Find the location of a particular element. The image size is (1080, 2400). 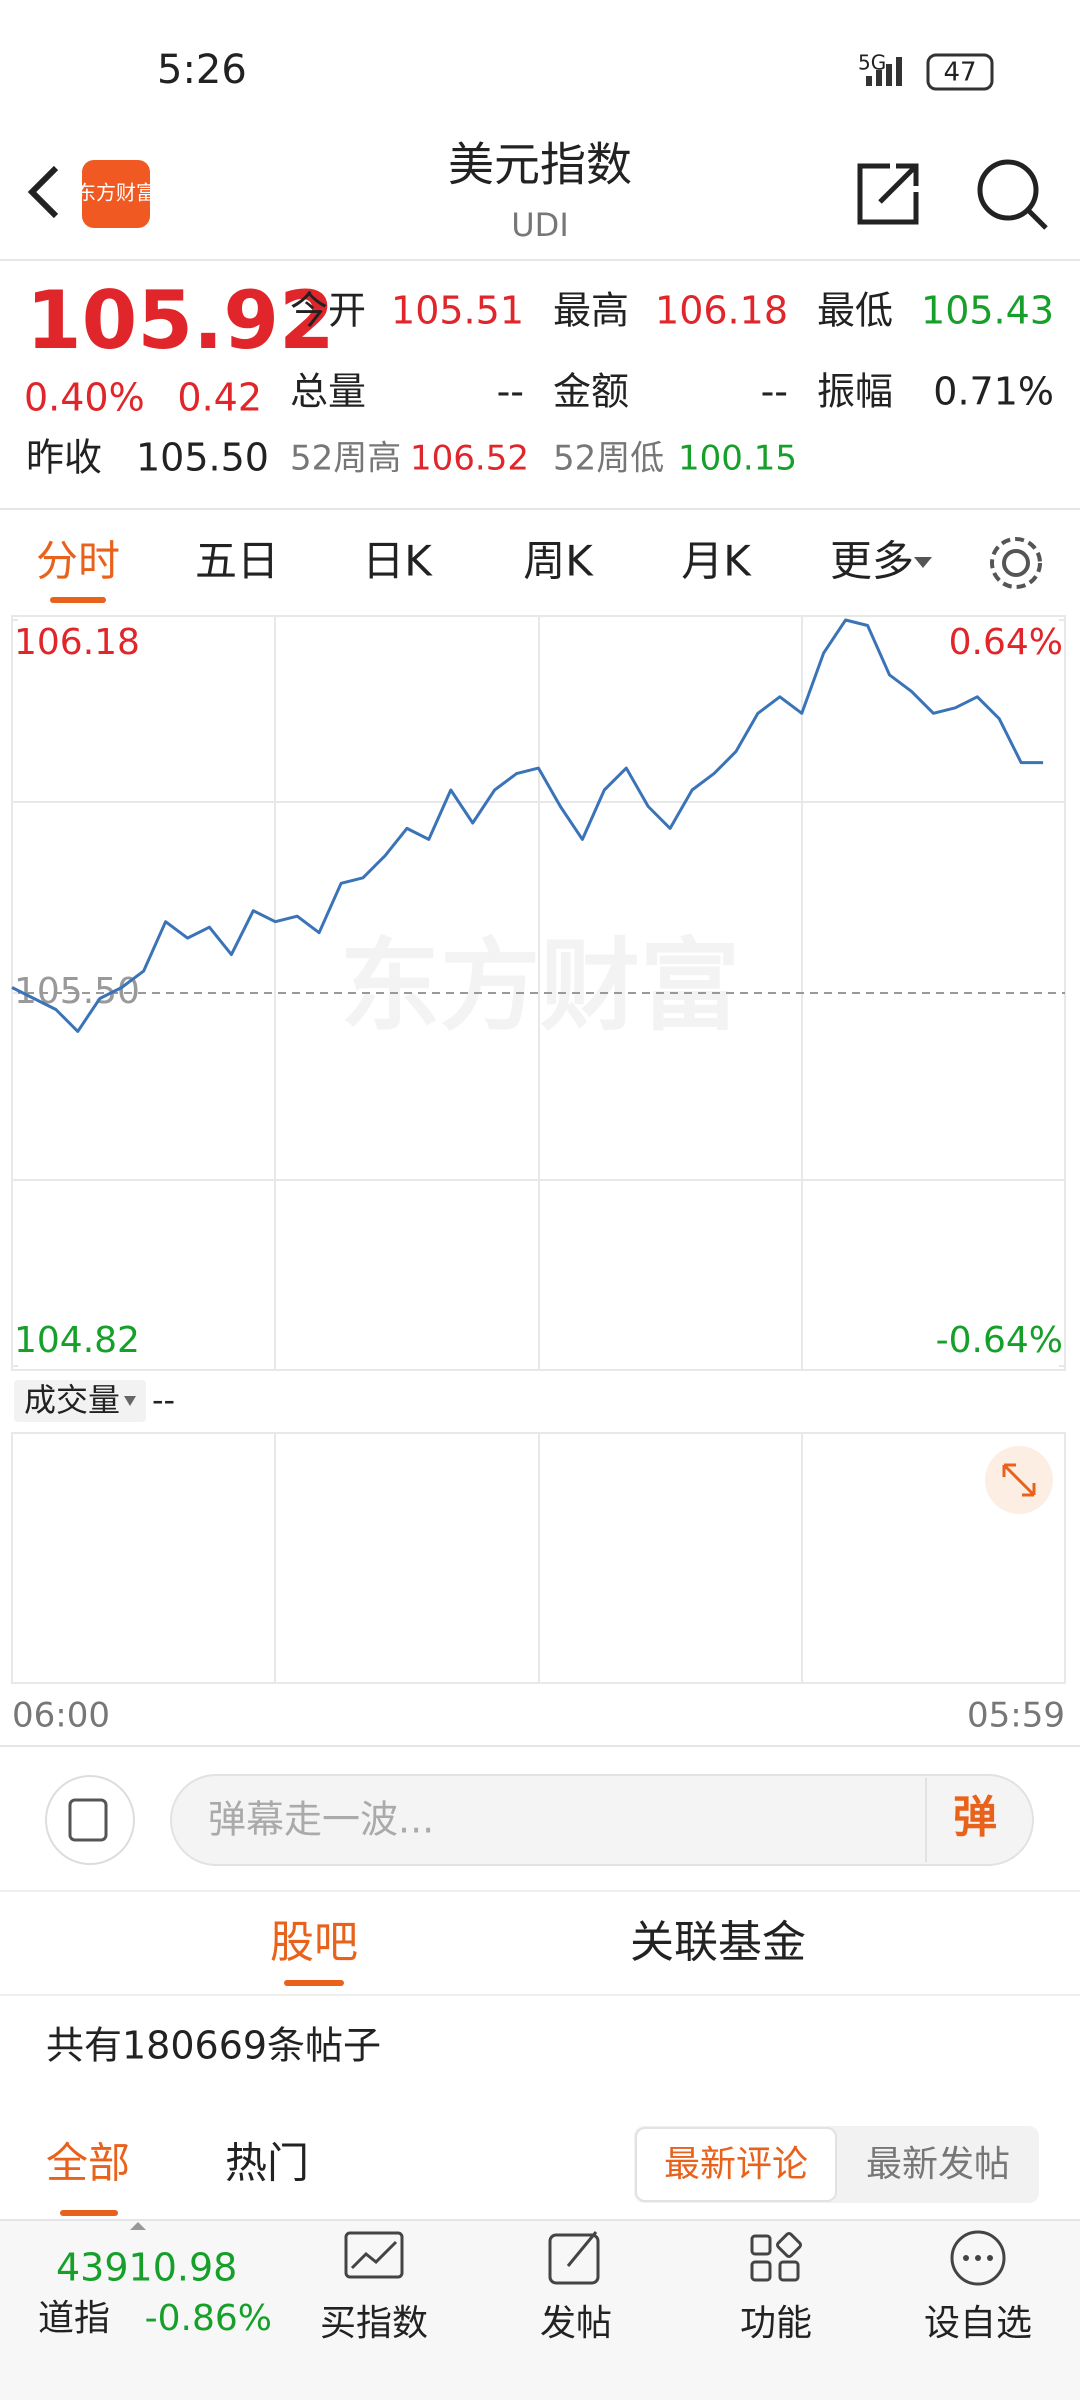

stat-value: 105.43 is located at coordinates (987, 311).